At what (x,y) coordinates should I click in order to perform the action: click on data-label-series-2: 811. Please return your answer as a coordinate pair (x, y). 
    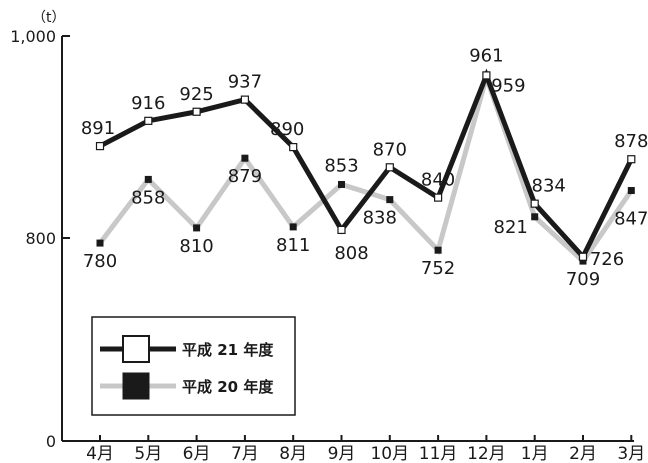
    Looking at the image, I should click on (293, 245).